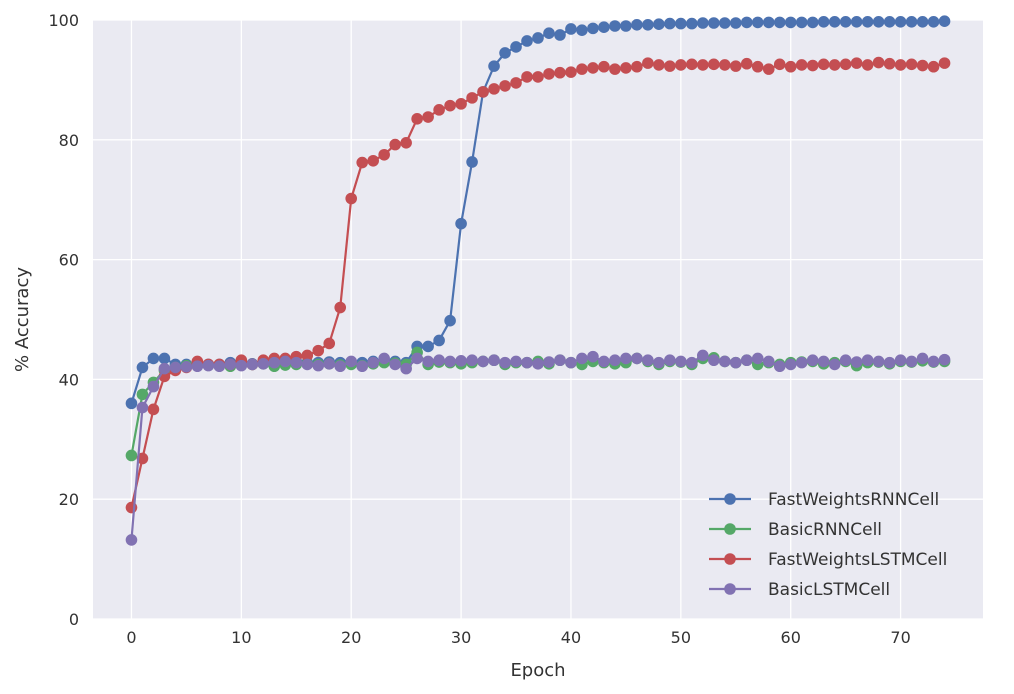 The image size is (1014, 694). I want to click on x-tick-label: 20, so click(351, 637).